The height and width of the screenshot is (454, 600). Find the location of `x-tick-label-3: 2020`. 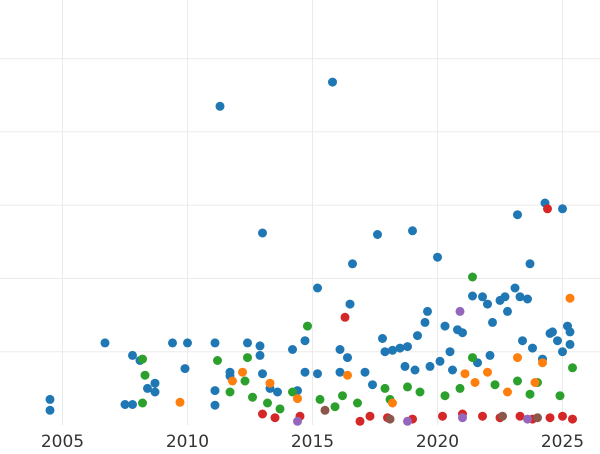

x-tick-label-3: 2020 is located at coordinates (437, 441).